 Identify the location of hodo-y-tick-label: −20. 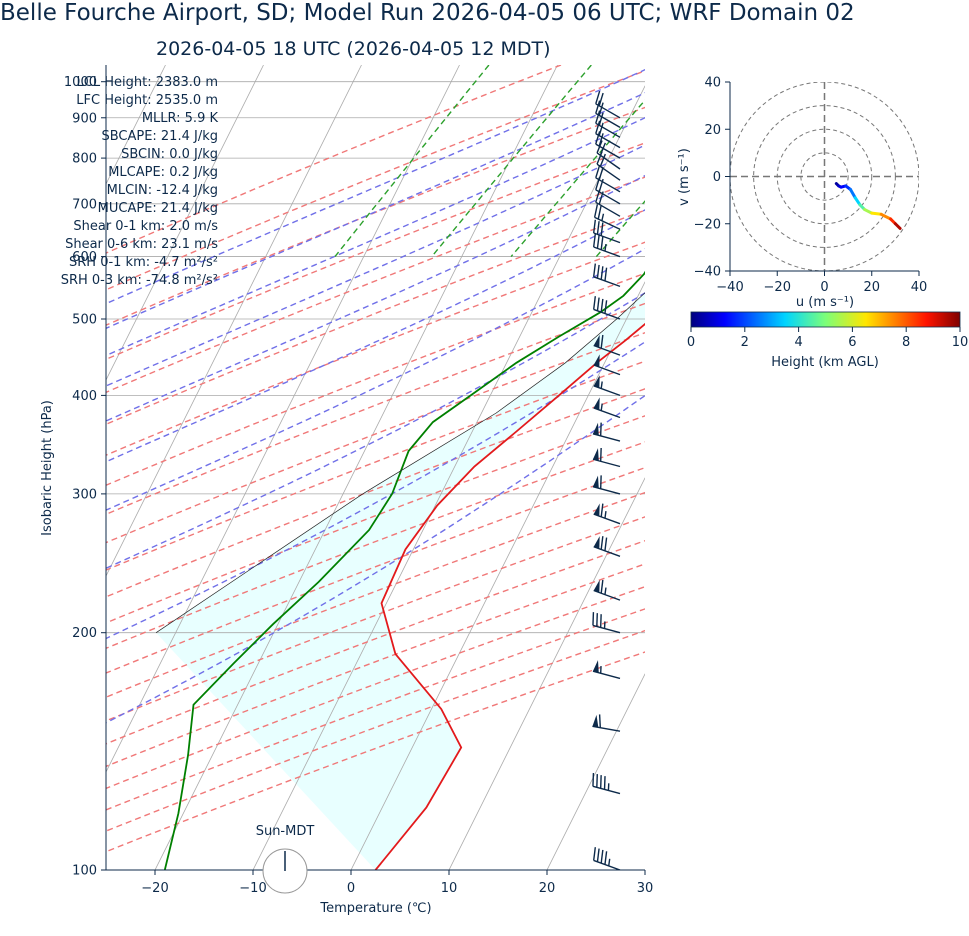
(707, 224).